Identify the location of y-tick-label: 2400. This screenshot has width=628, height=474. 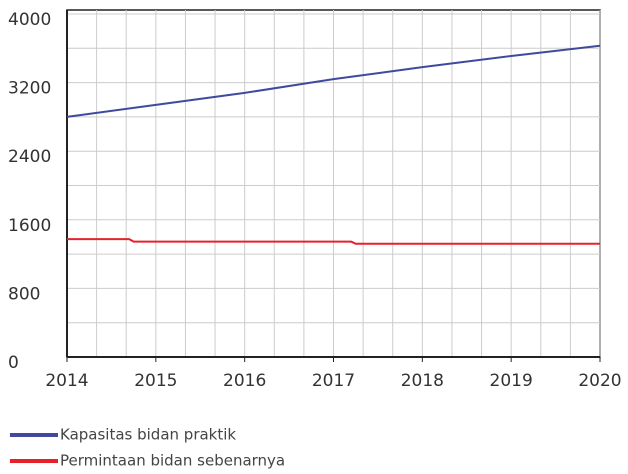
(29, 157).